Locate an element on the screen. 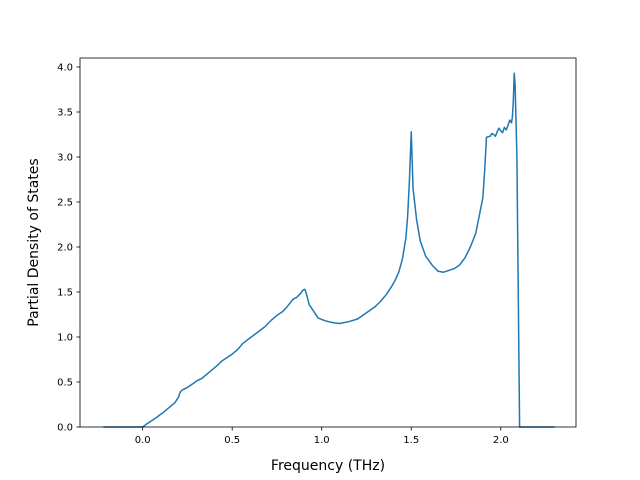 Image resolution: width=640 pixels, height=480 pixels. x-tick-label: 2.0 is located at coordinates (501, 440).